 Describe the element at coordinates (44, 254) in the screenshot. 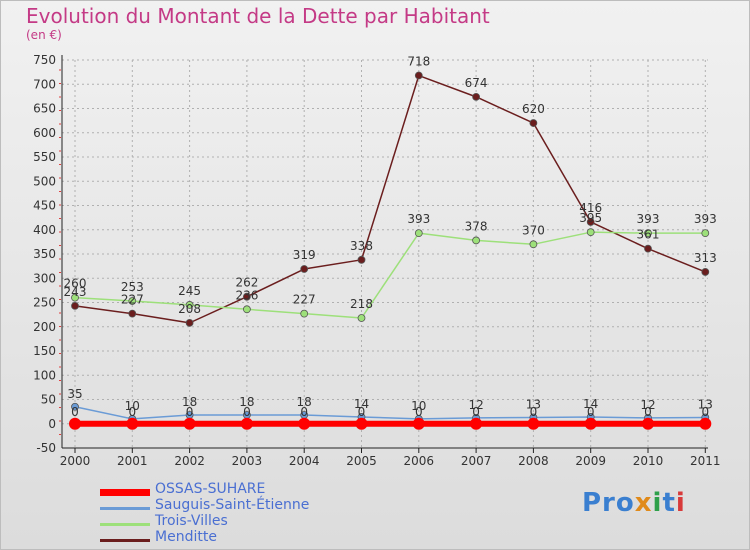

I see `y-tick-label: 350` at that location.